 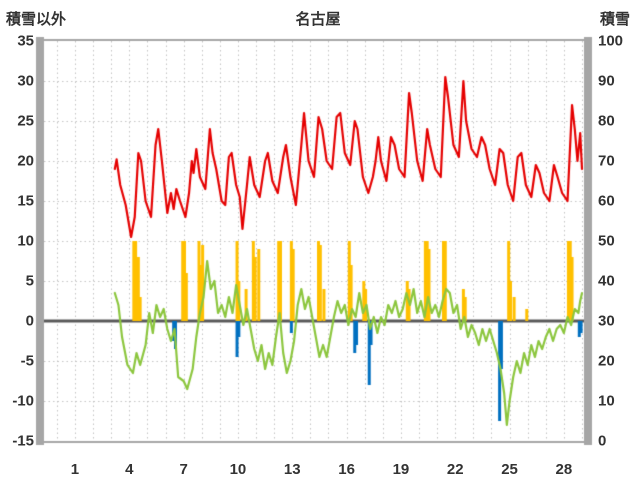 I want to click on y-right-tick-60: 60, so click(x=606, y=201).